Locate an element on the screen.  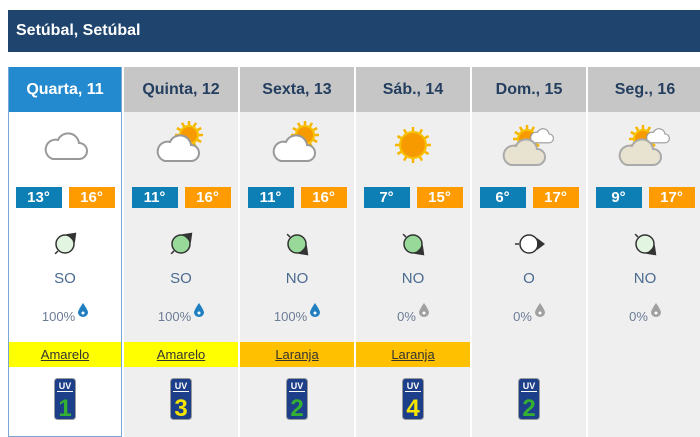
svg-text: 4 is located at coordinates (413, 407).